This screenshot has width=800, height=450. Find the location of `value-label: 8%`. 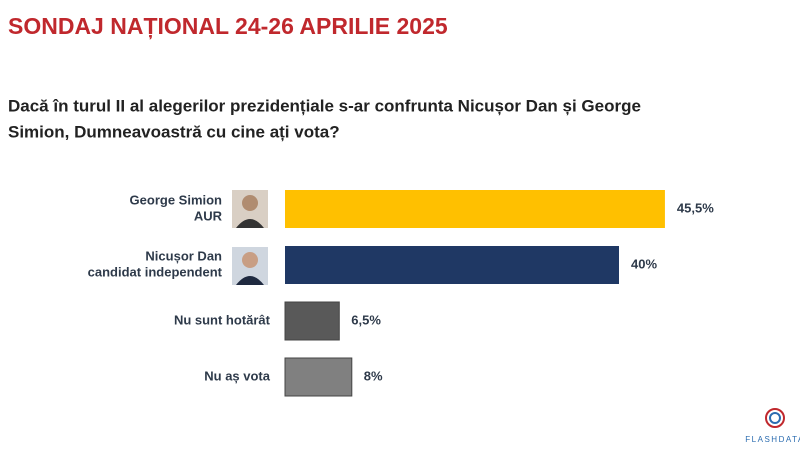

value-label: 8% is located at coordinates (373, 375).